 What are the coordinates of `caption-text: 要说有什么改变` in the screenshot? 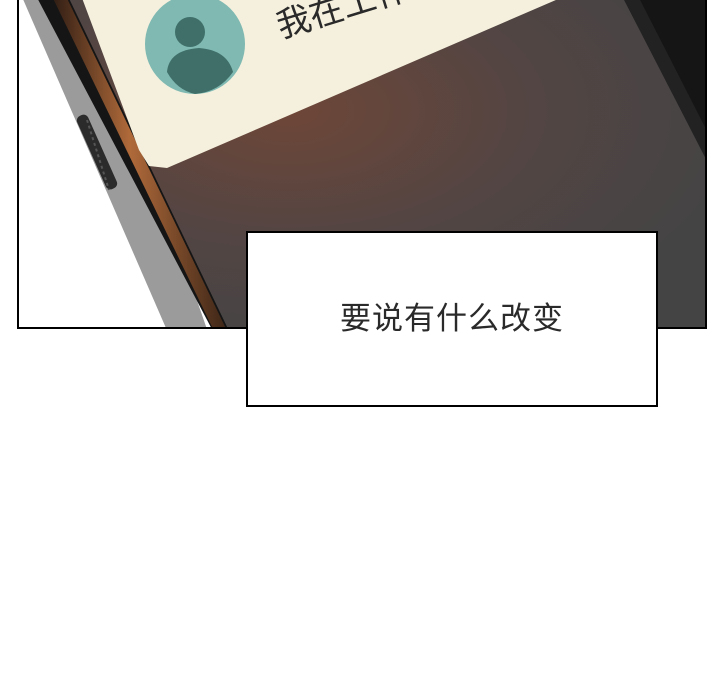 It's located at (452, 318).